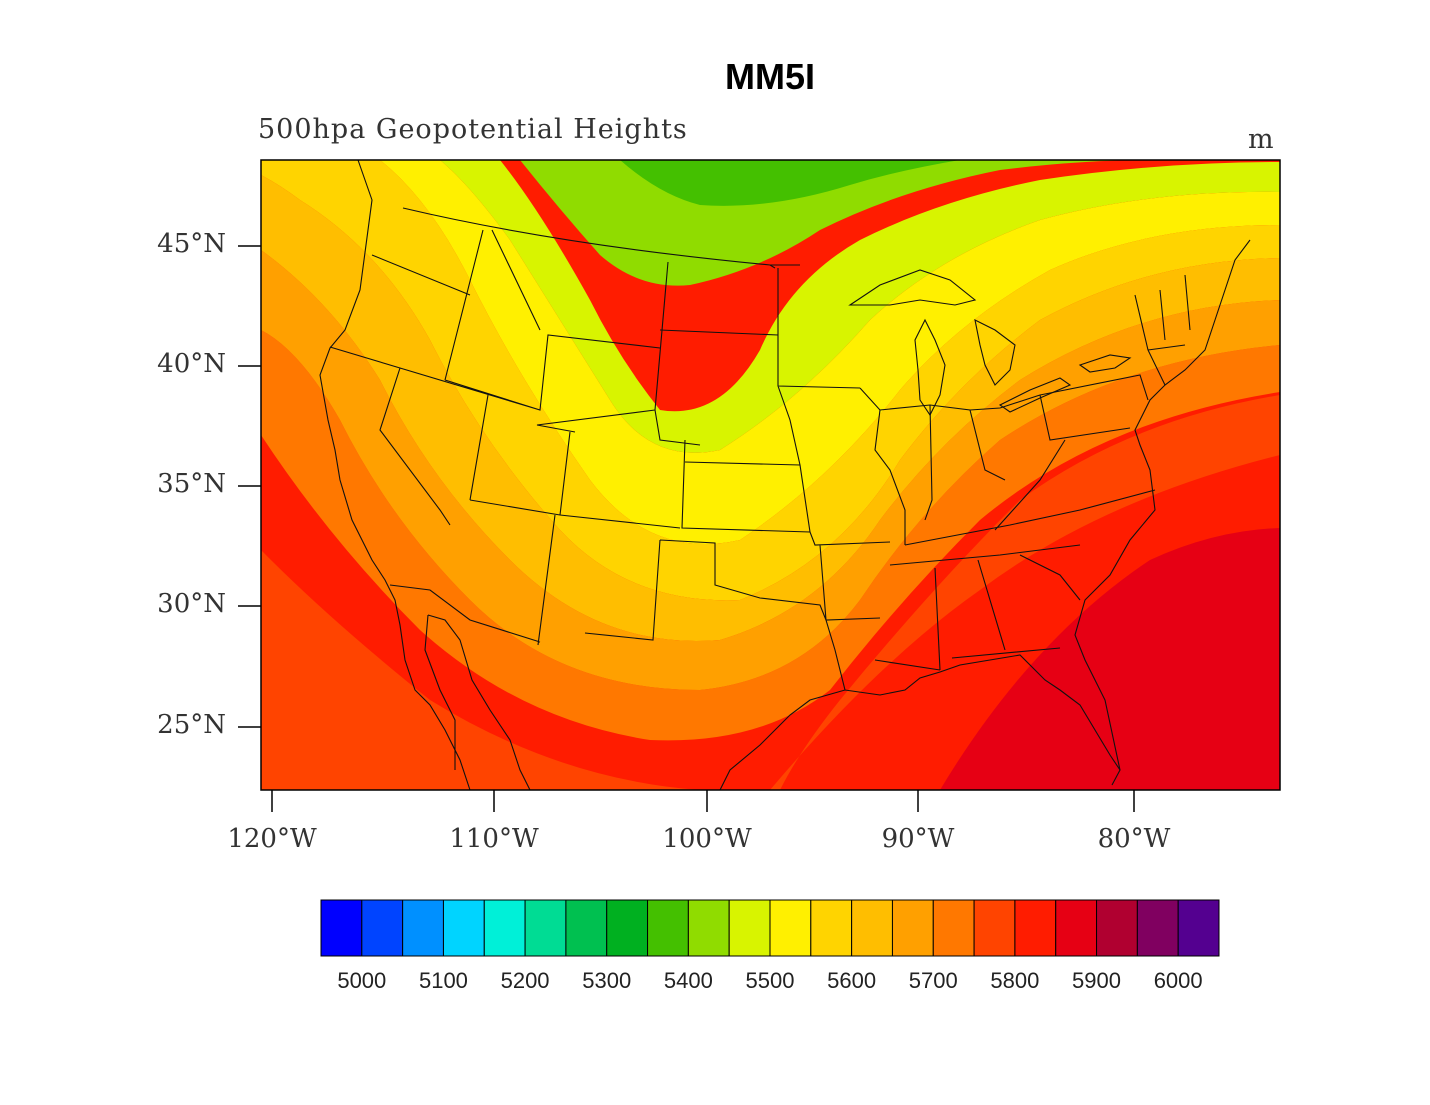 The height and width of the screenshot is (1105, 1430). Describe the element at coordinates (1134, 839) in the screenshot. I see `lon-label-80: 80°W` at that location.